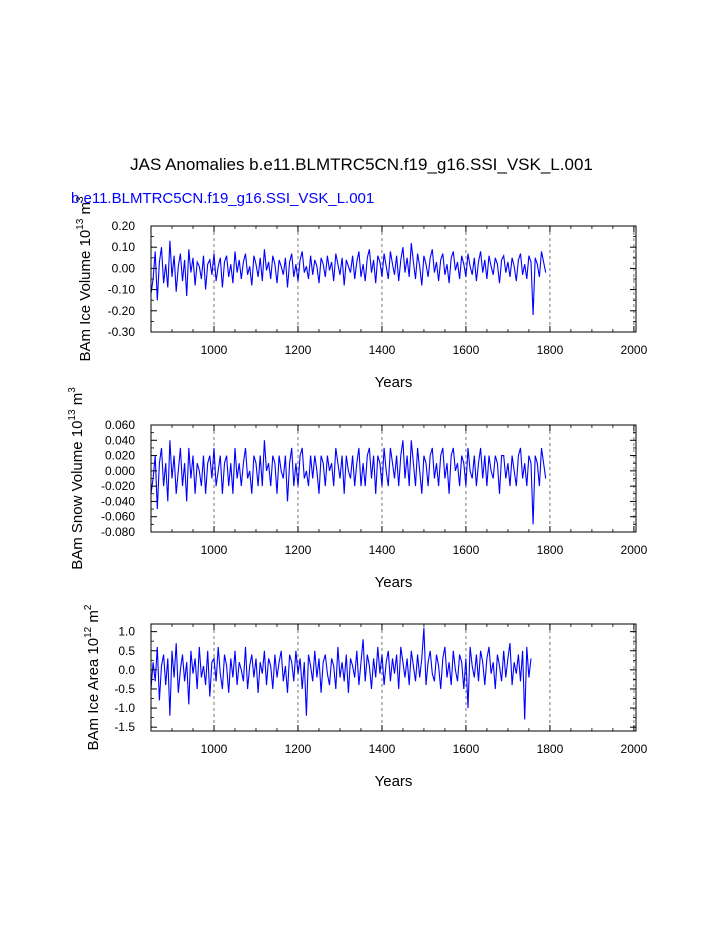 This screenshot has width=723, height=935. What do you see at coordinates (126, 651) in the screenshot?
I see `y-tick-label: 0.5` at bounding box center [126, 651].